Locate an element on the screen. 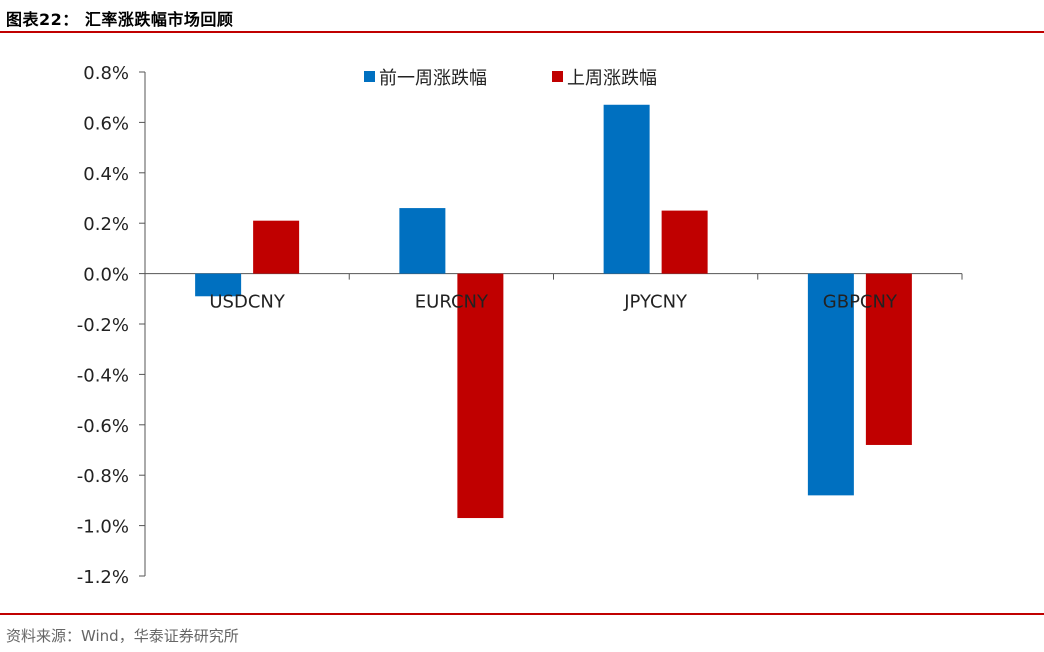  y-tick-label: 0.2% is located at coordinates (106, 224).